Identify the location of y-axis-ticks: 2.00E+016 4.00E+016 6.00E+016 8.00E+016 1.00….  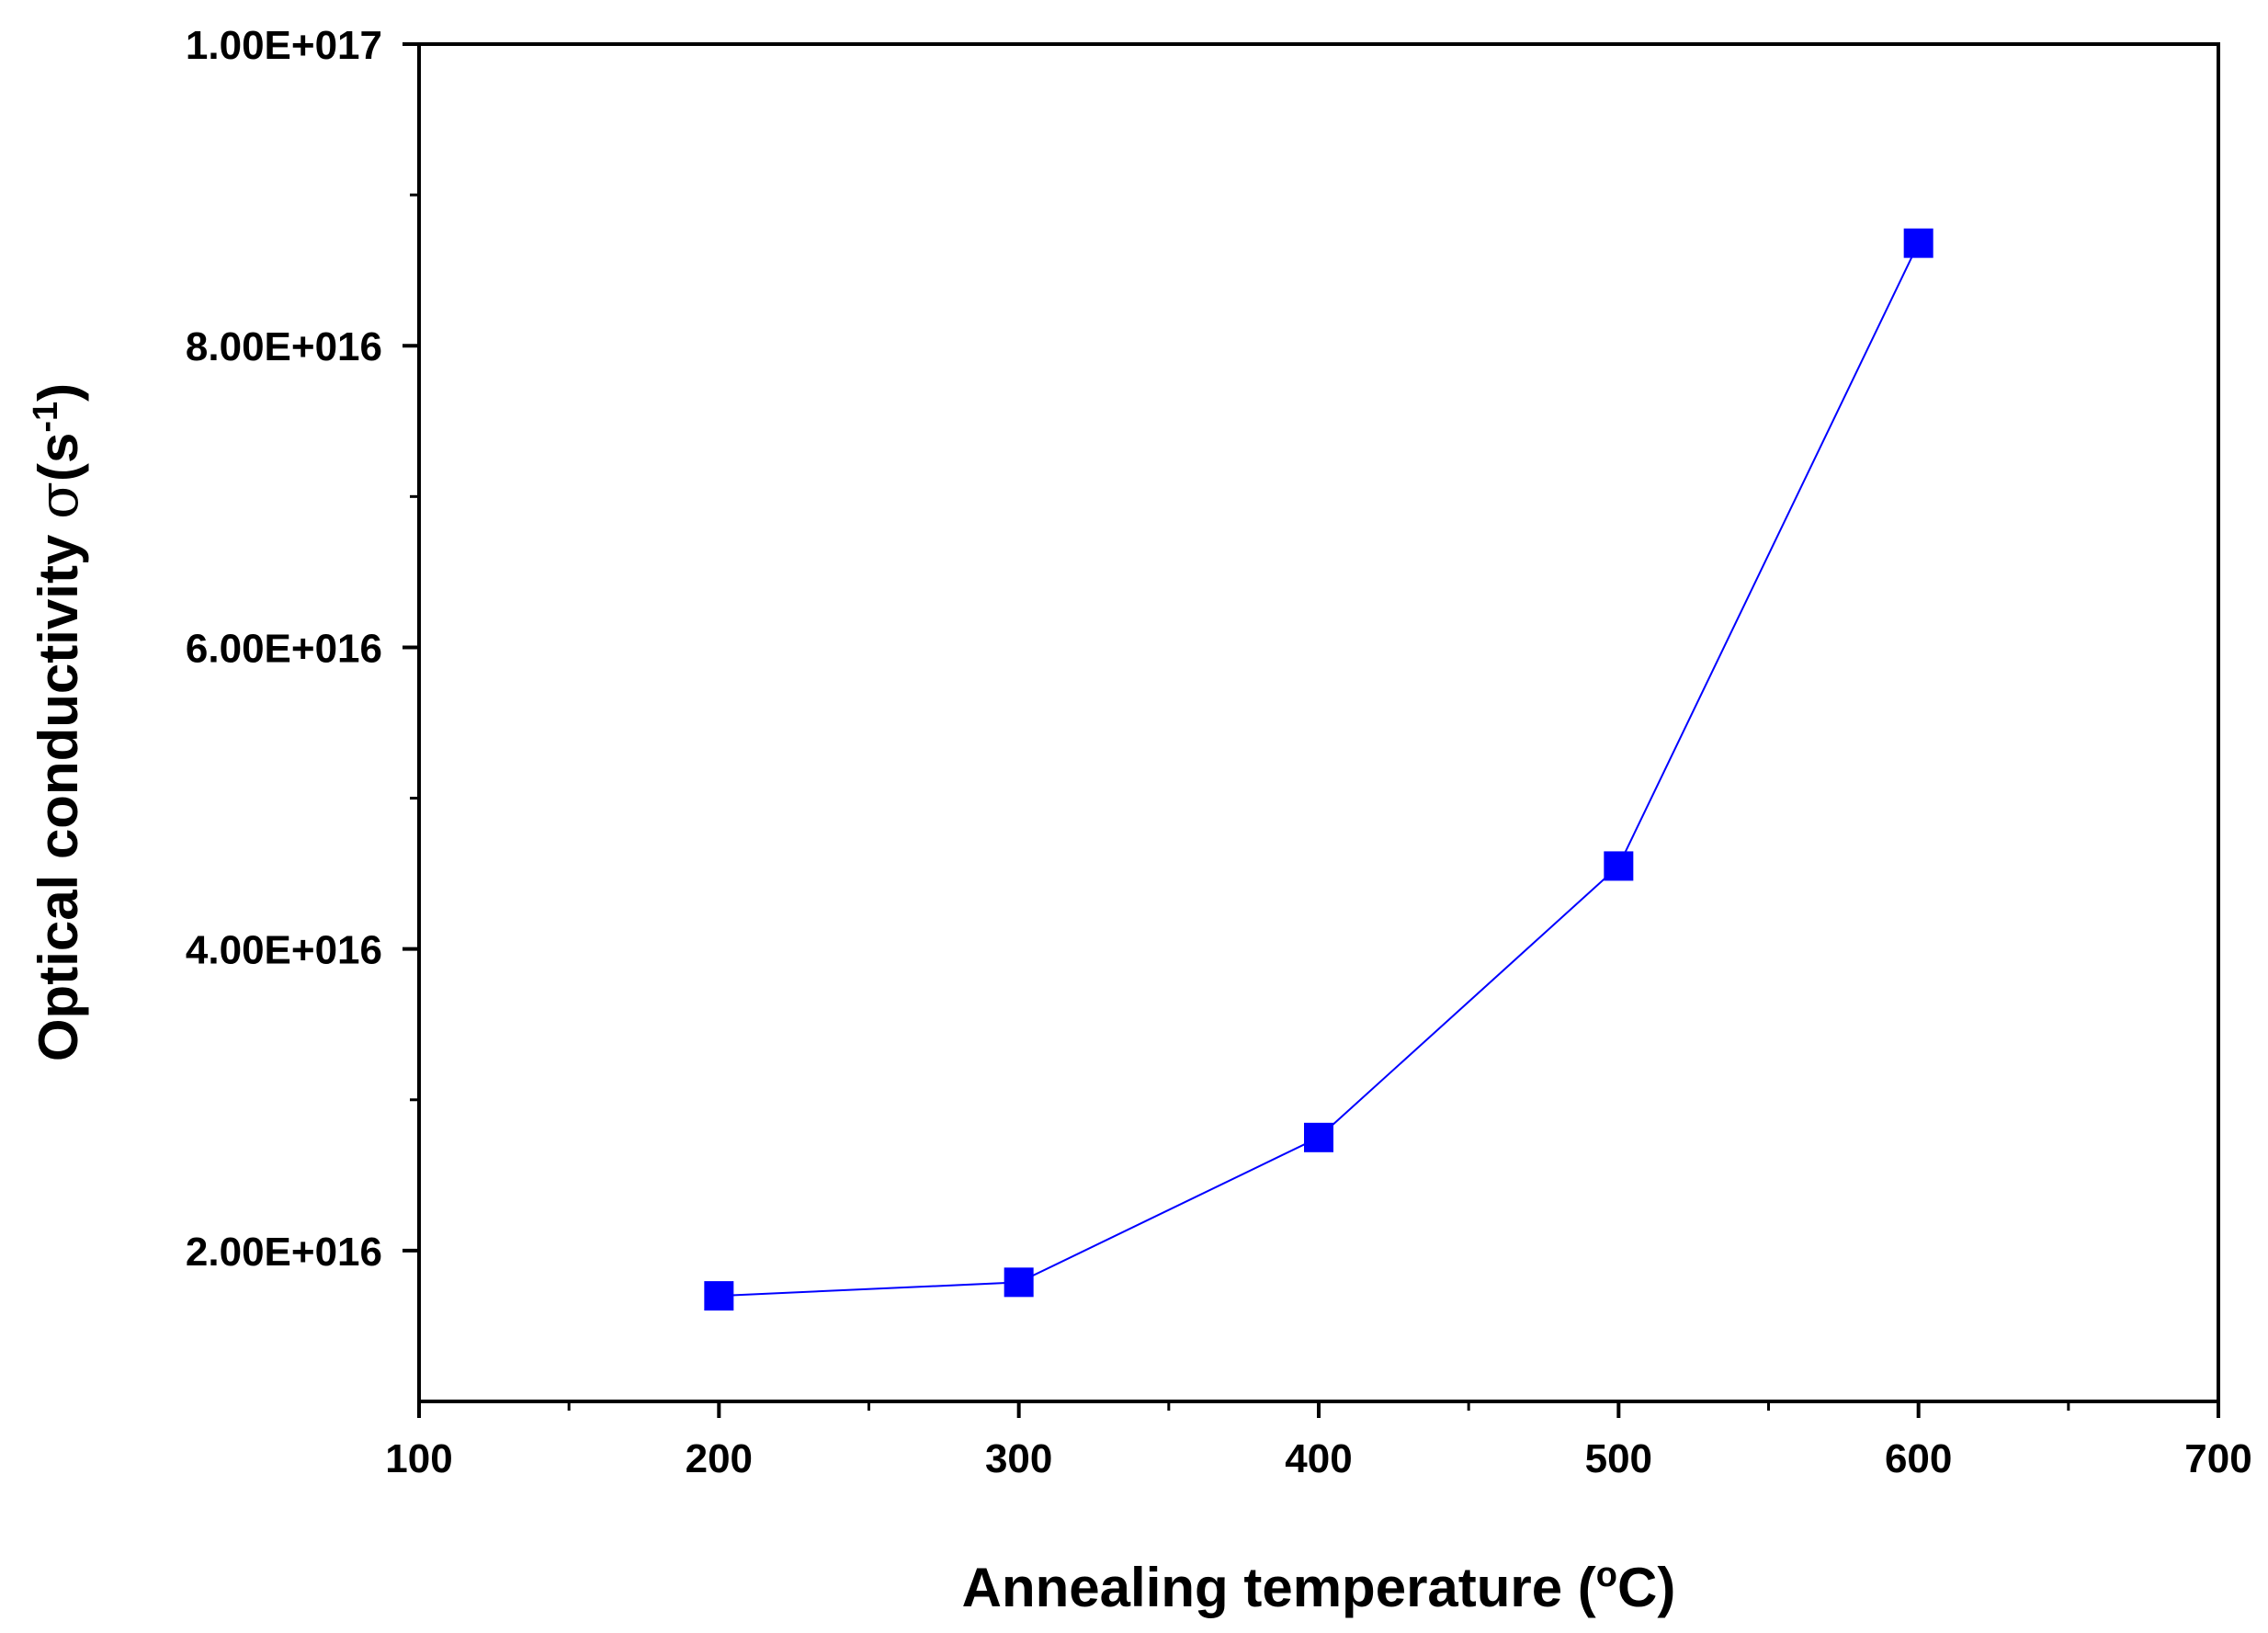
(303, 649).